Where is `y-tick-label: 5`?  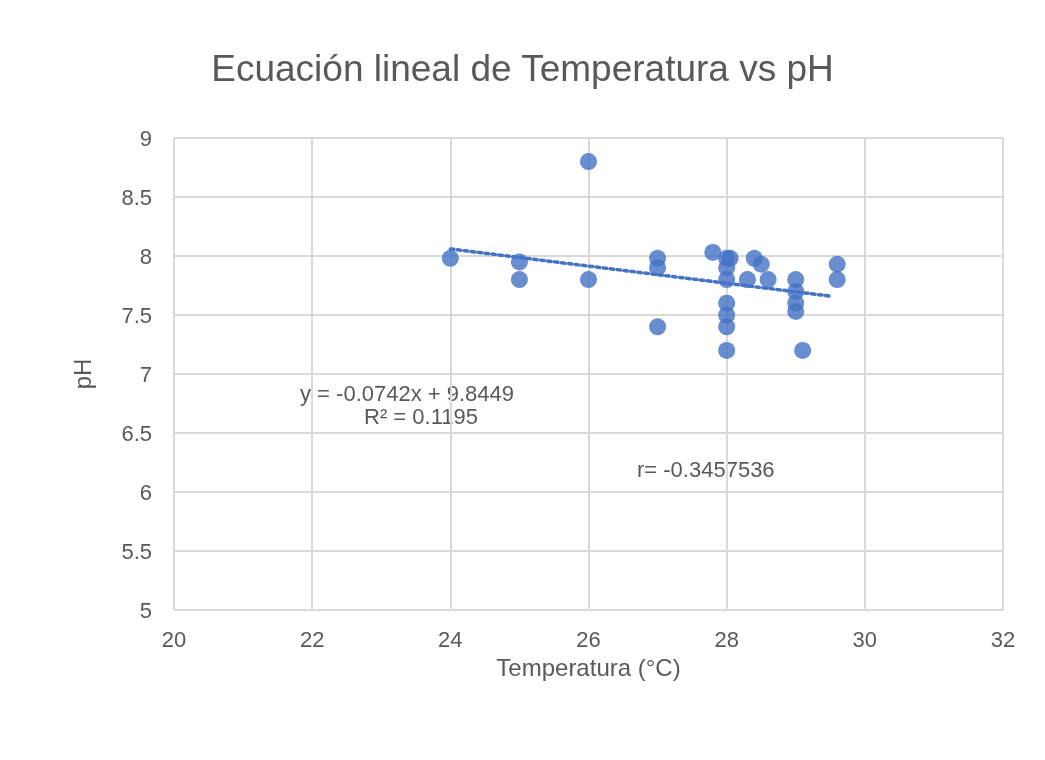
y-tick-label: 5 is located at coordinates (145, 610).